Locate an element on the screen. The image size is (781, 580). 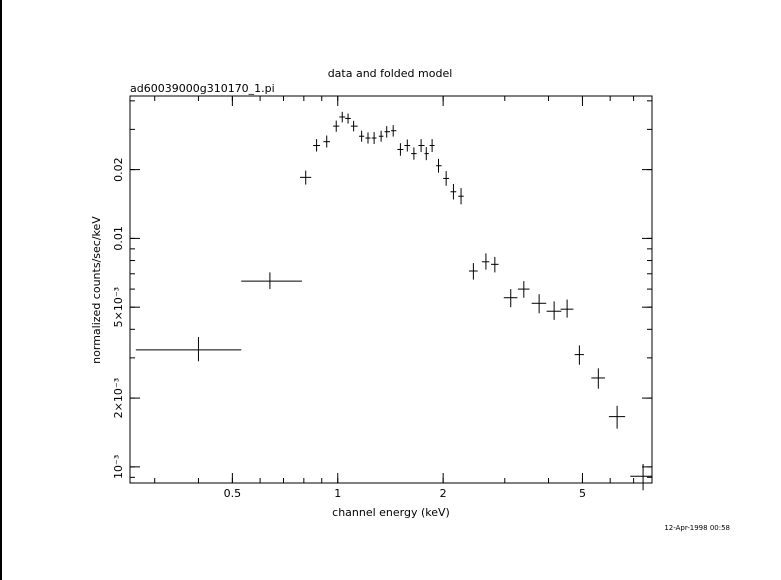
y-tick-label: 5×10⁻³ is located at coordinates (118, 307).